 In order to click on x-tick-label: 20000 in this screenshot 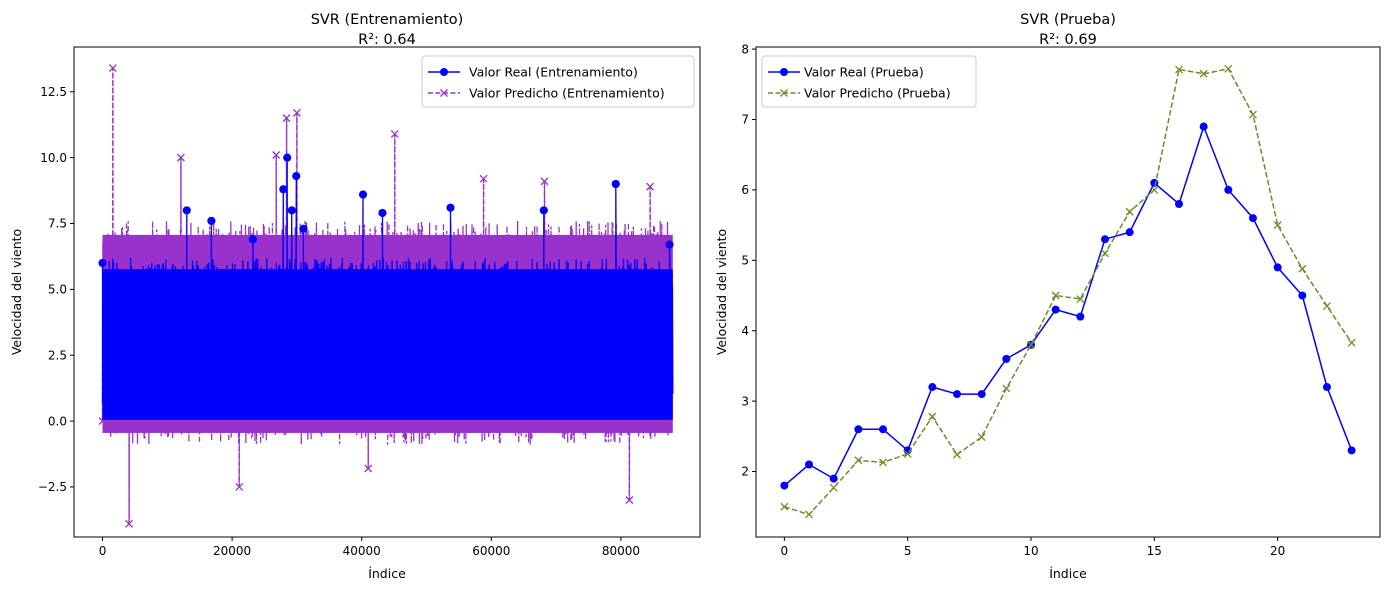, I will do `click(232, 551)`.